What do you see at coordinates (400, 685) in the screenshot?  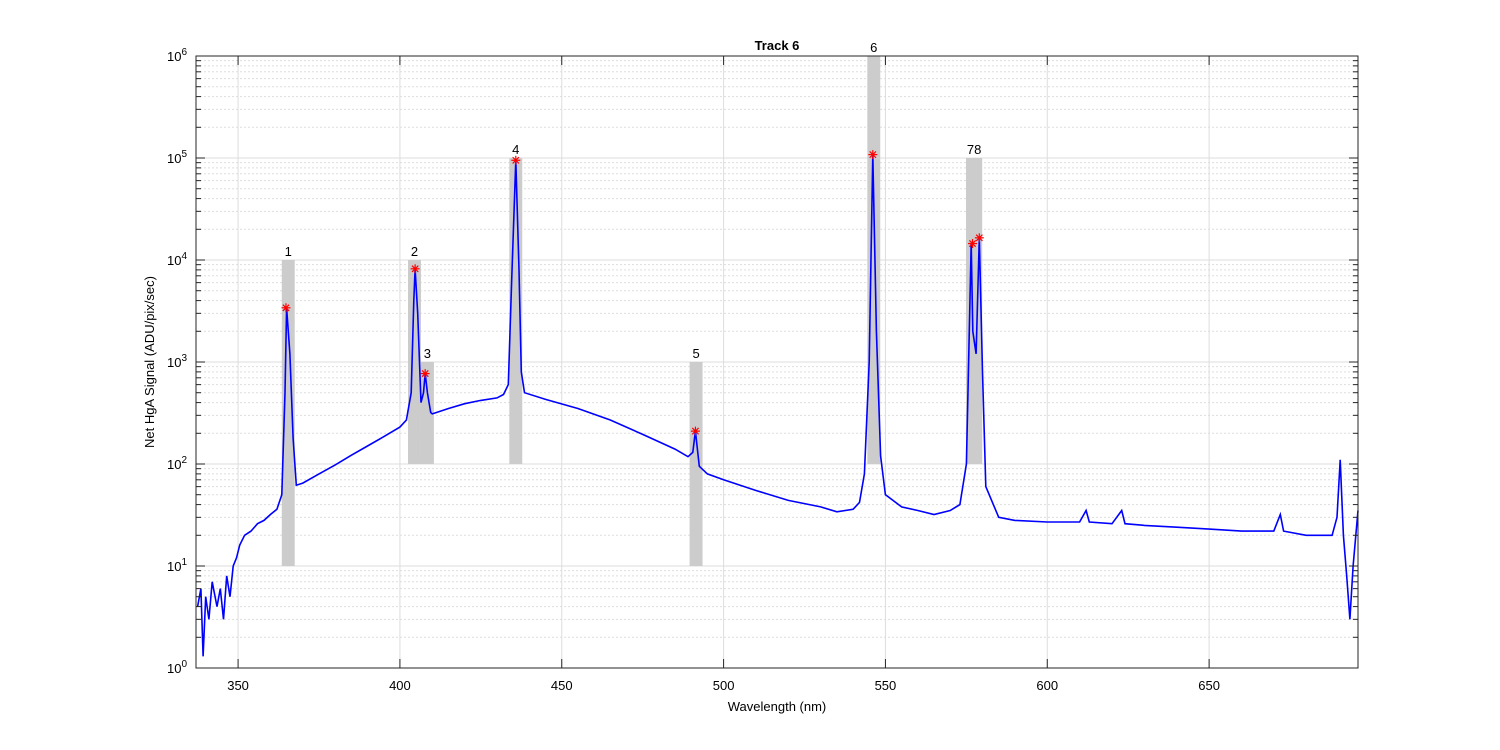 I see `x-tick-label: 400` at bounding box center [400, 685].